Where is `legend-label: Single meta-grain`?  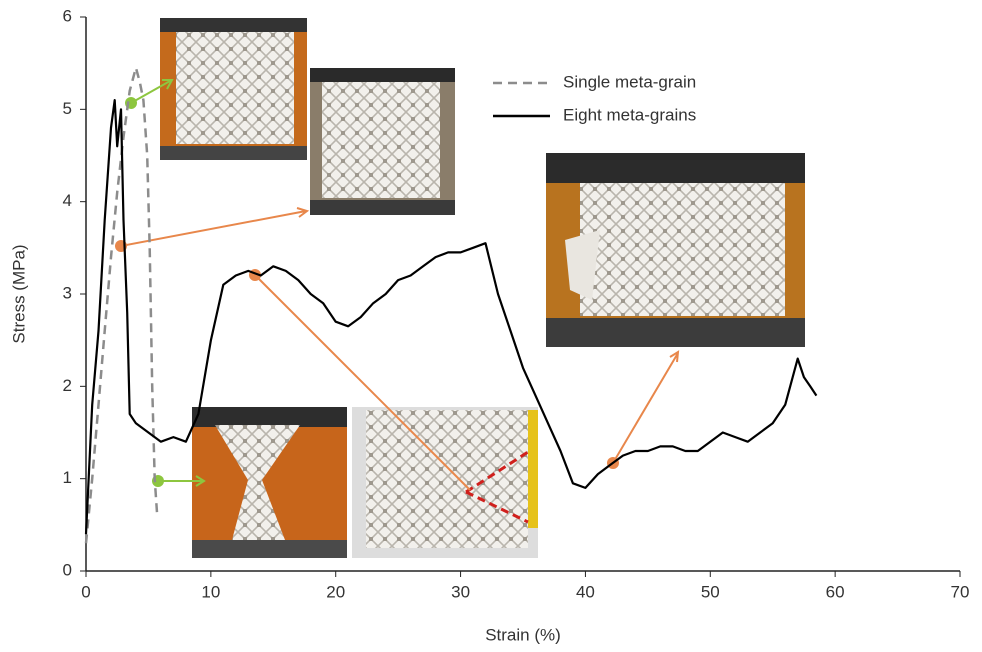 legend-label: Single meta-grain is located at coordinates (629, 81).